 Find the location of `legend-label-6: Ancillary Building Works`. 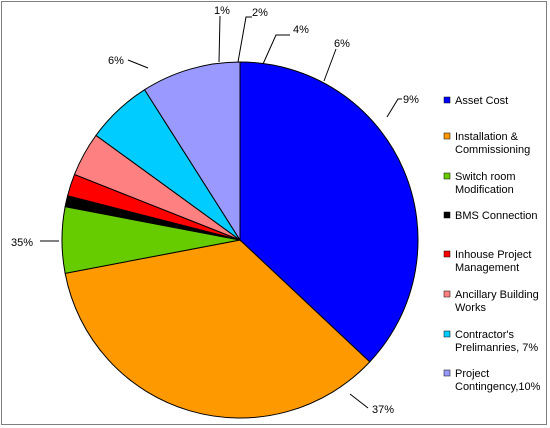

legend-label-6: Ancillary Building Works is located at coordinates (497, 301).